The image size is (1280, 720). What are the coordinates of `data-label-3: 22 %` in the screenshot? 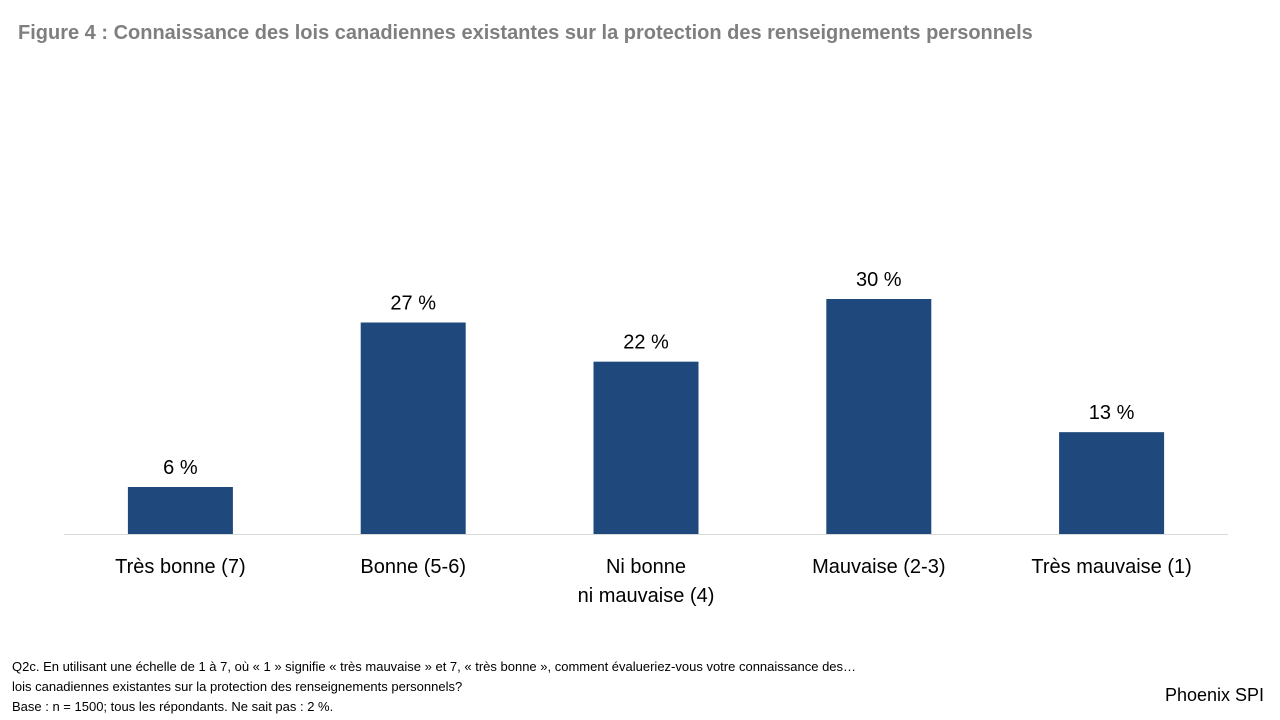 It's located at (646, 343).